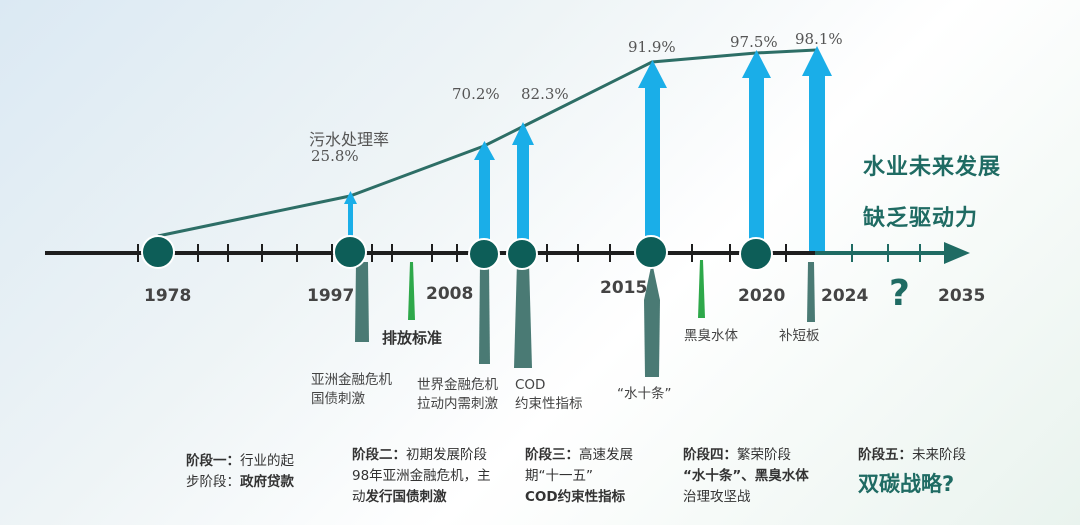 The width and height of the screenshot is (1080, 525). Describe the element at coordinates (158, 252) in the screenshot. I see `node-1978` at that location.